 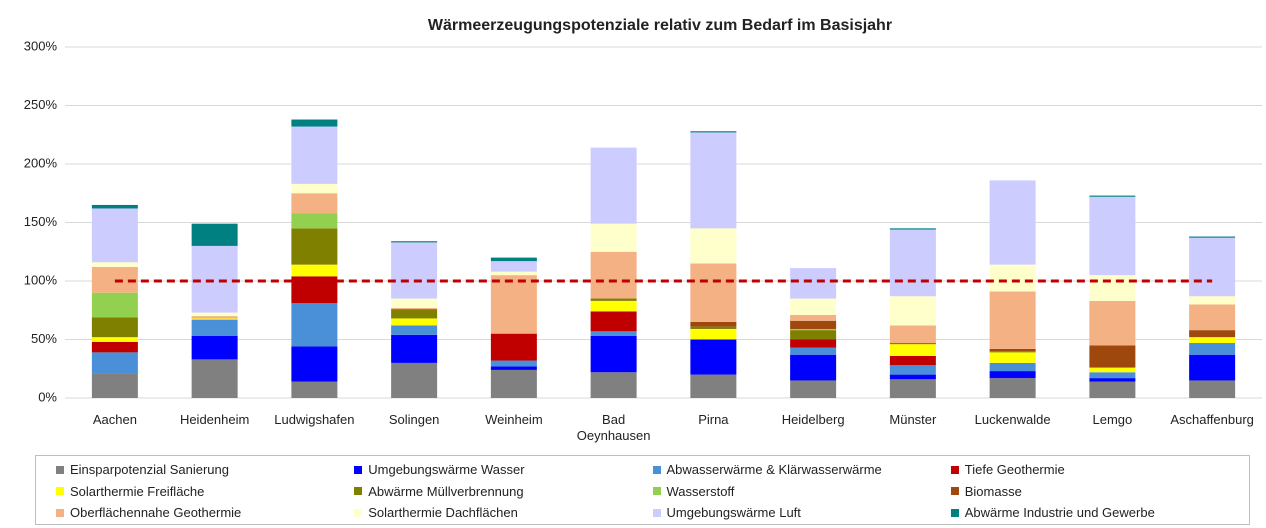 I want to click on legend-item: Abwärme Industrie und Gewerbe, so click(x=1099, y=512).